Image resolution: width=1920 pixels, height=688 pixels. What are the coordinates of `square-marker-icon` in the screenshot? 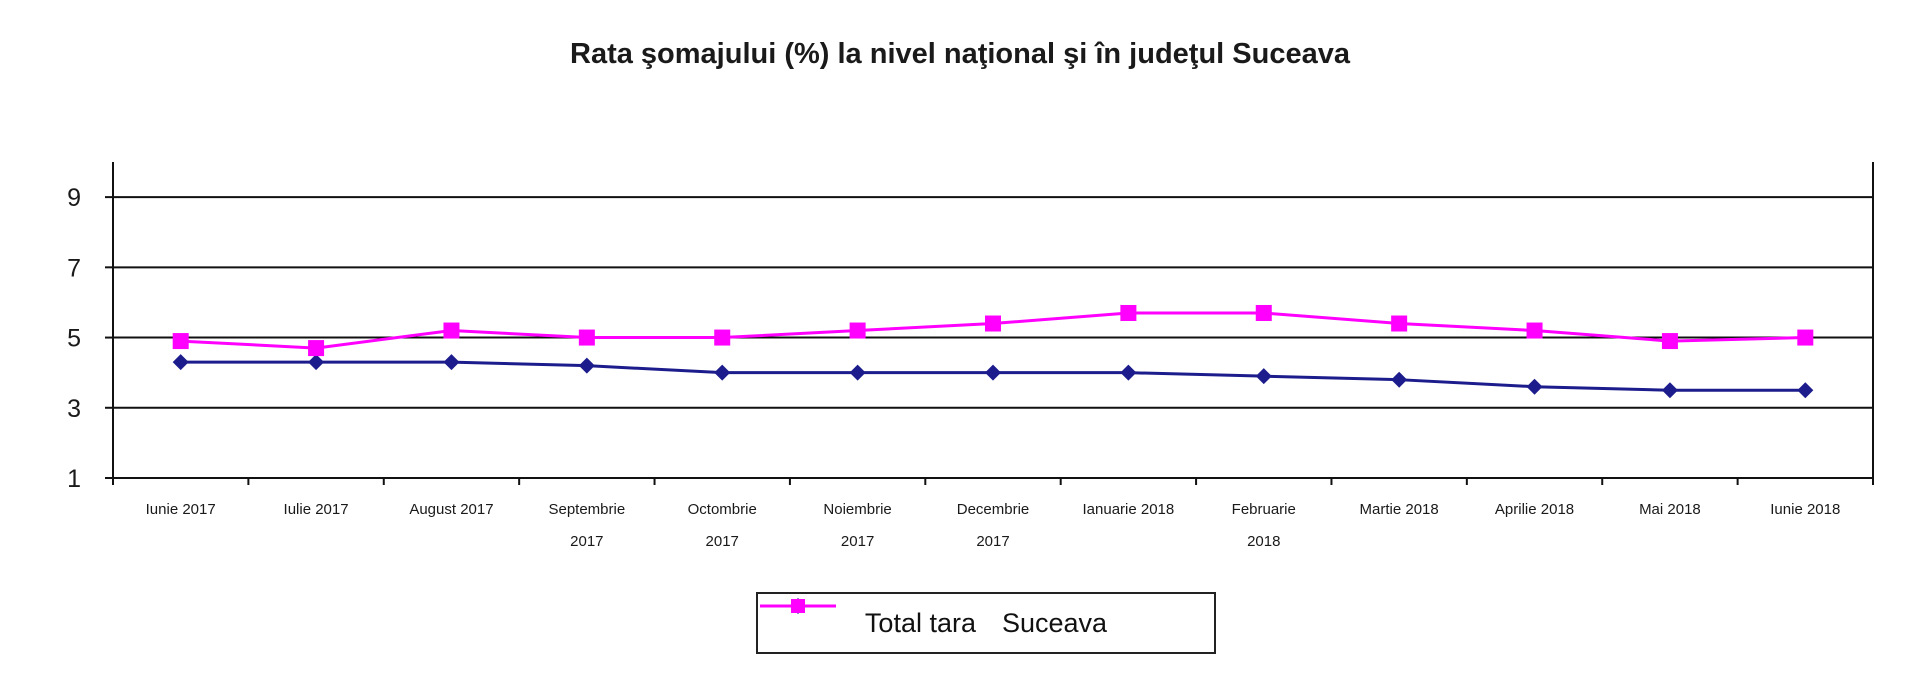 It's located at (798, 606).